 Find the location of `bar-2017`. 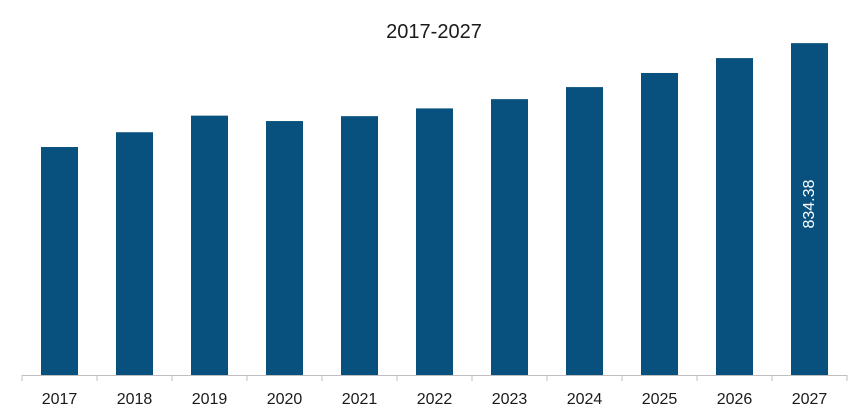

bar-2017 is located at coordinates (59, 261).